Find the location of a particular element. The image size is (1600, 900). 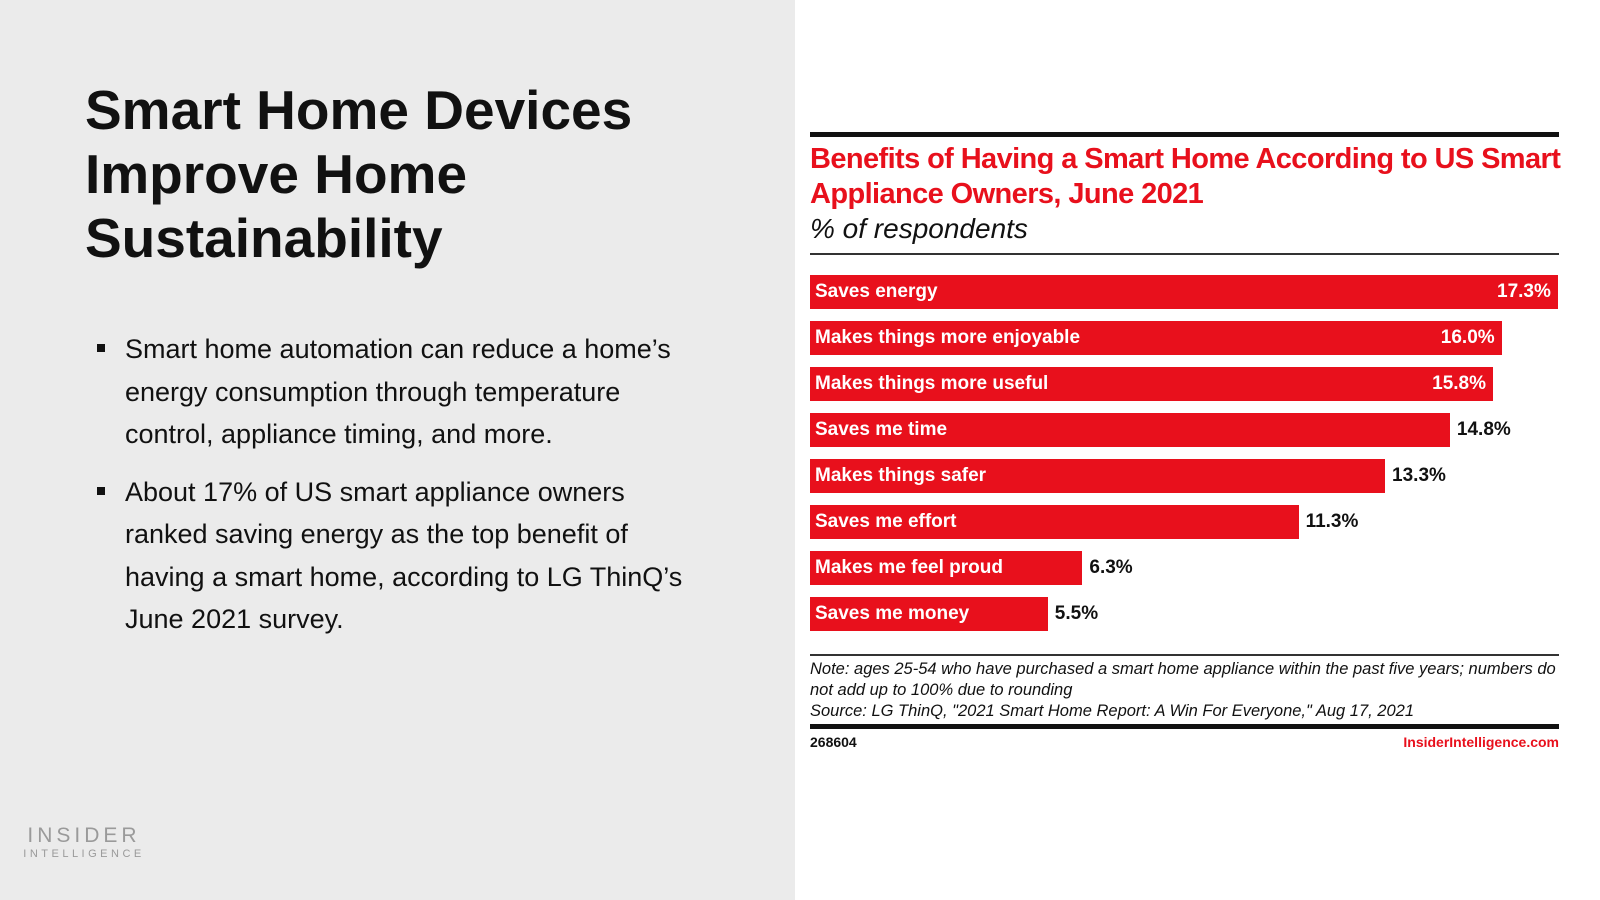

bar-label: Saves me money is located at coordinates (892, 613).